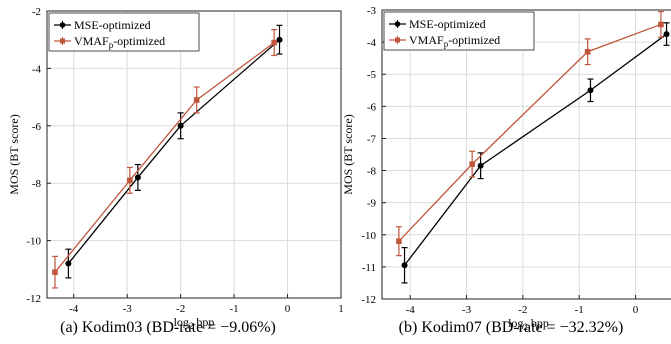 The height and width of the screenshot is (344, 671). I want to click on y-tick-label: -11, so click(369, 268).